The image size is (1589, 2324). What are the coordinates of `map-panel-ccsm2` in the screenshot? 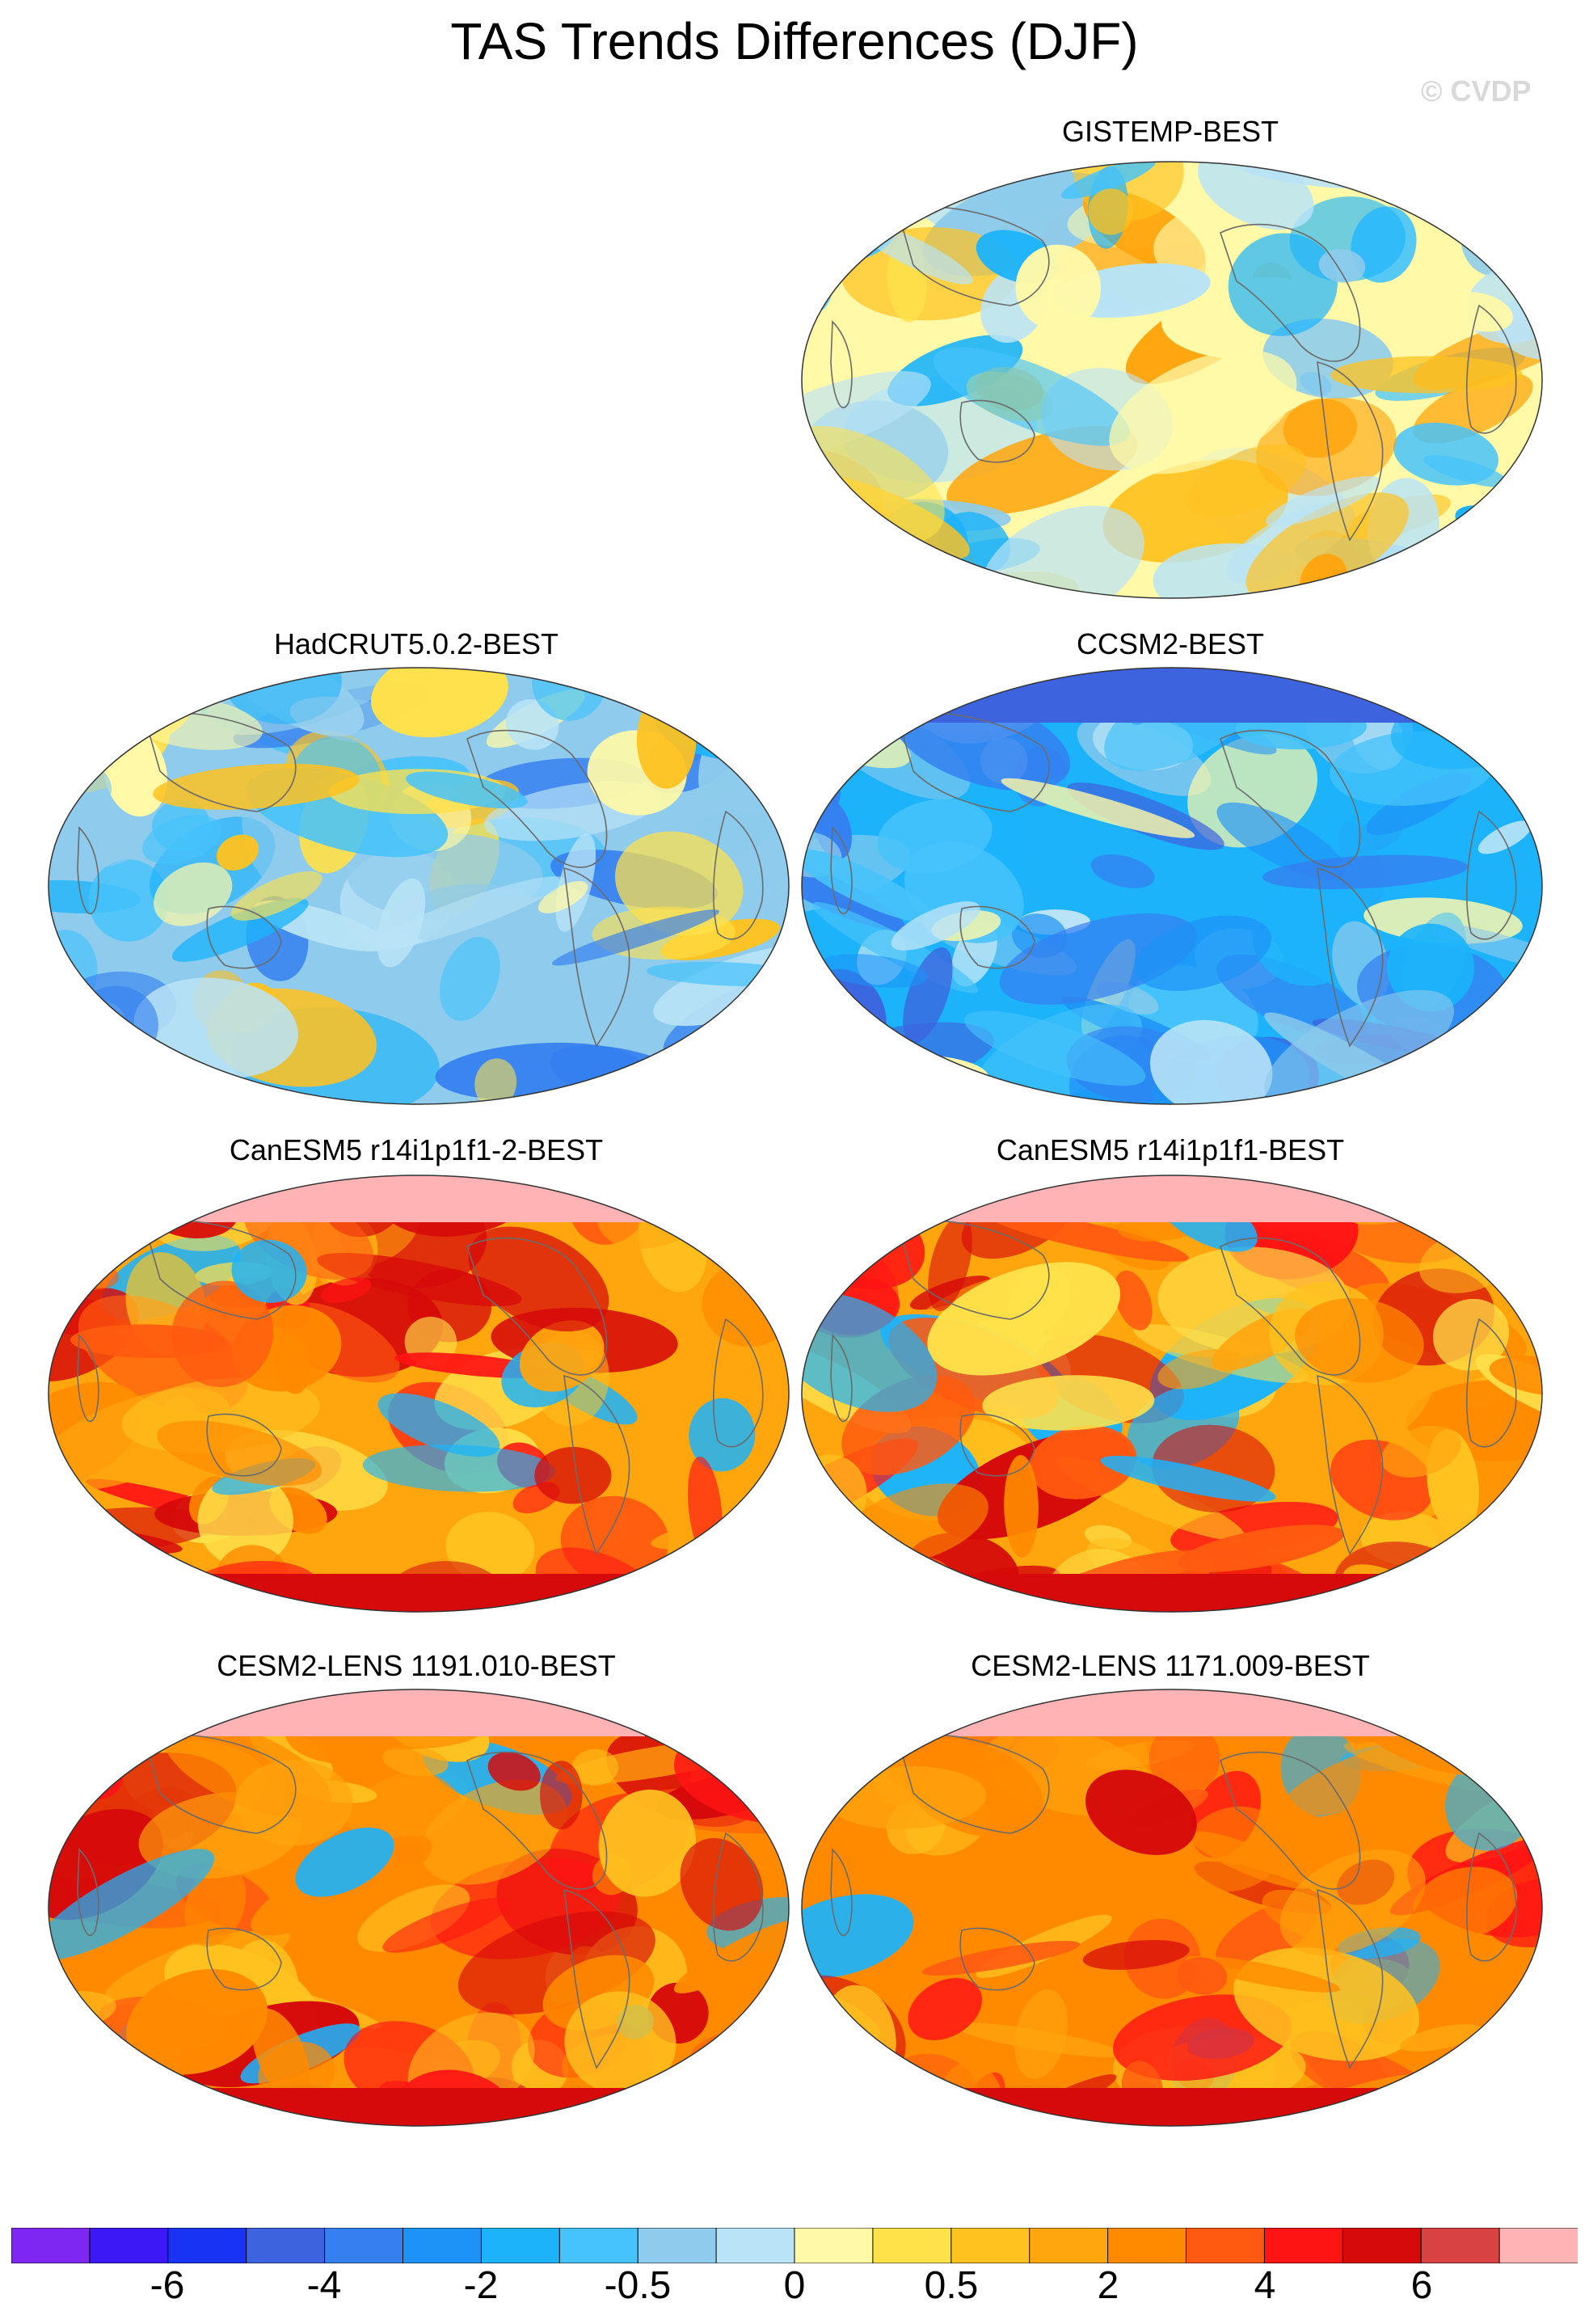 It's located at (1172, 886).